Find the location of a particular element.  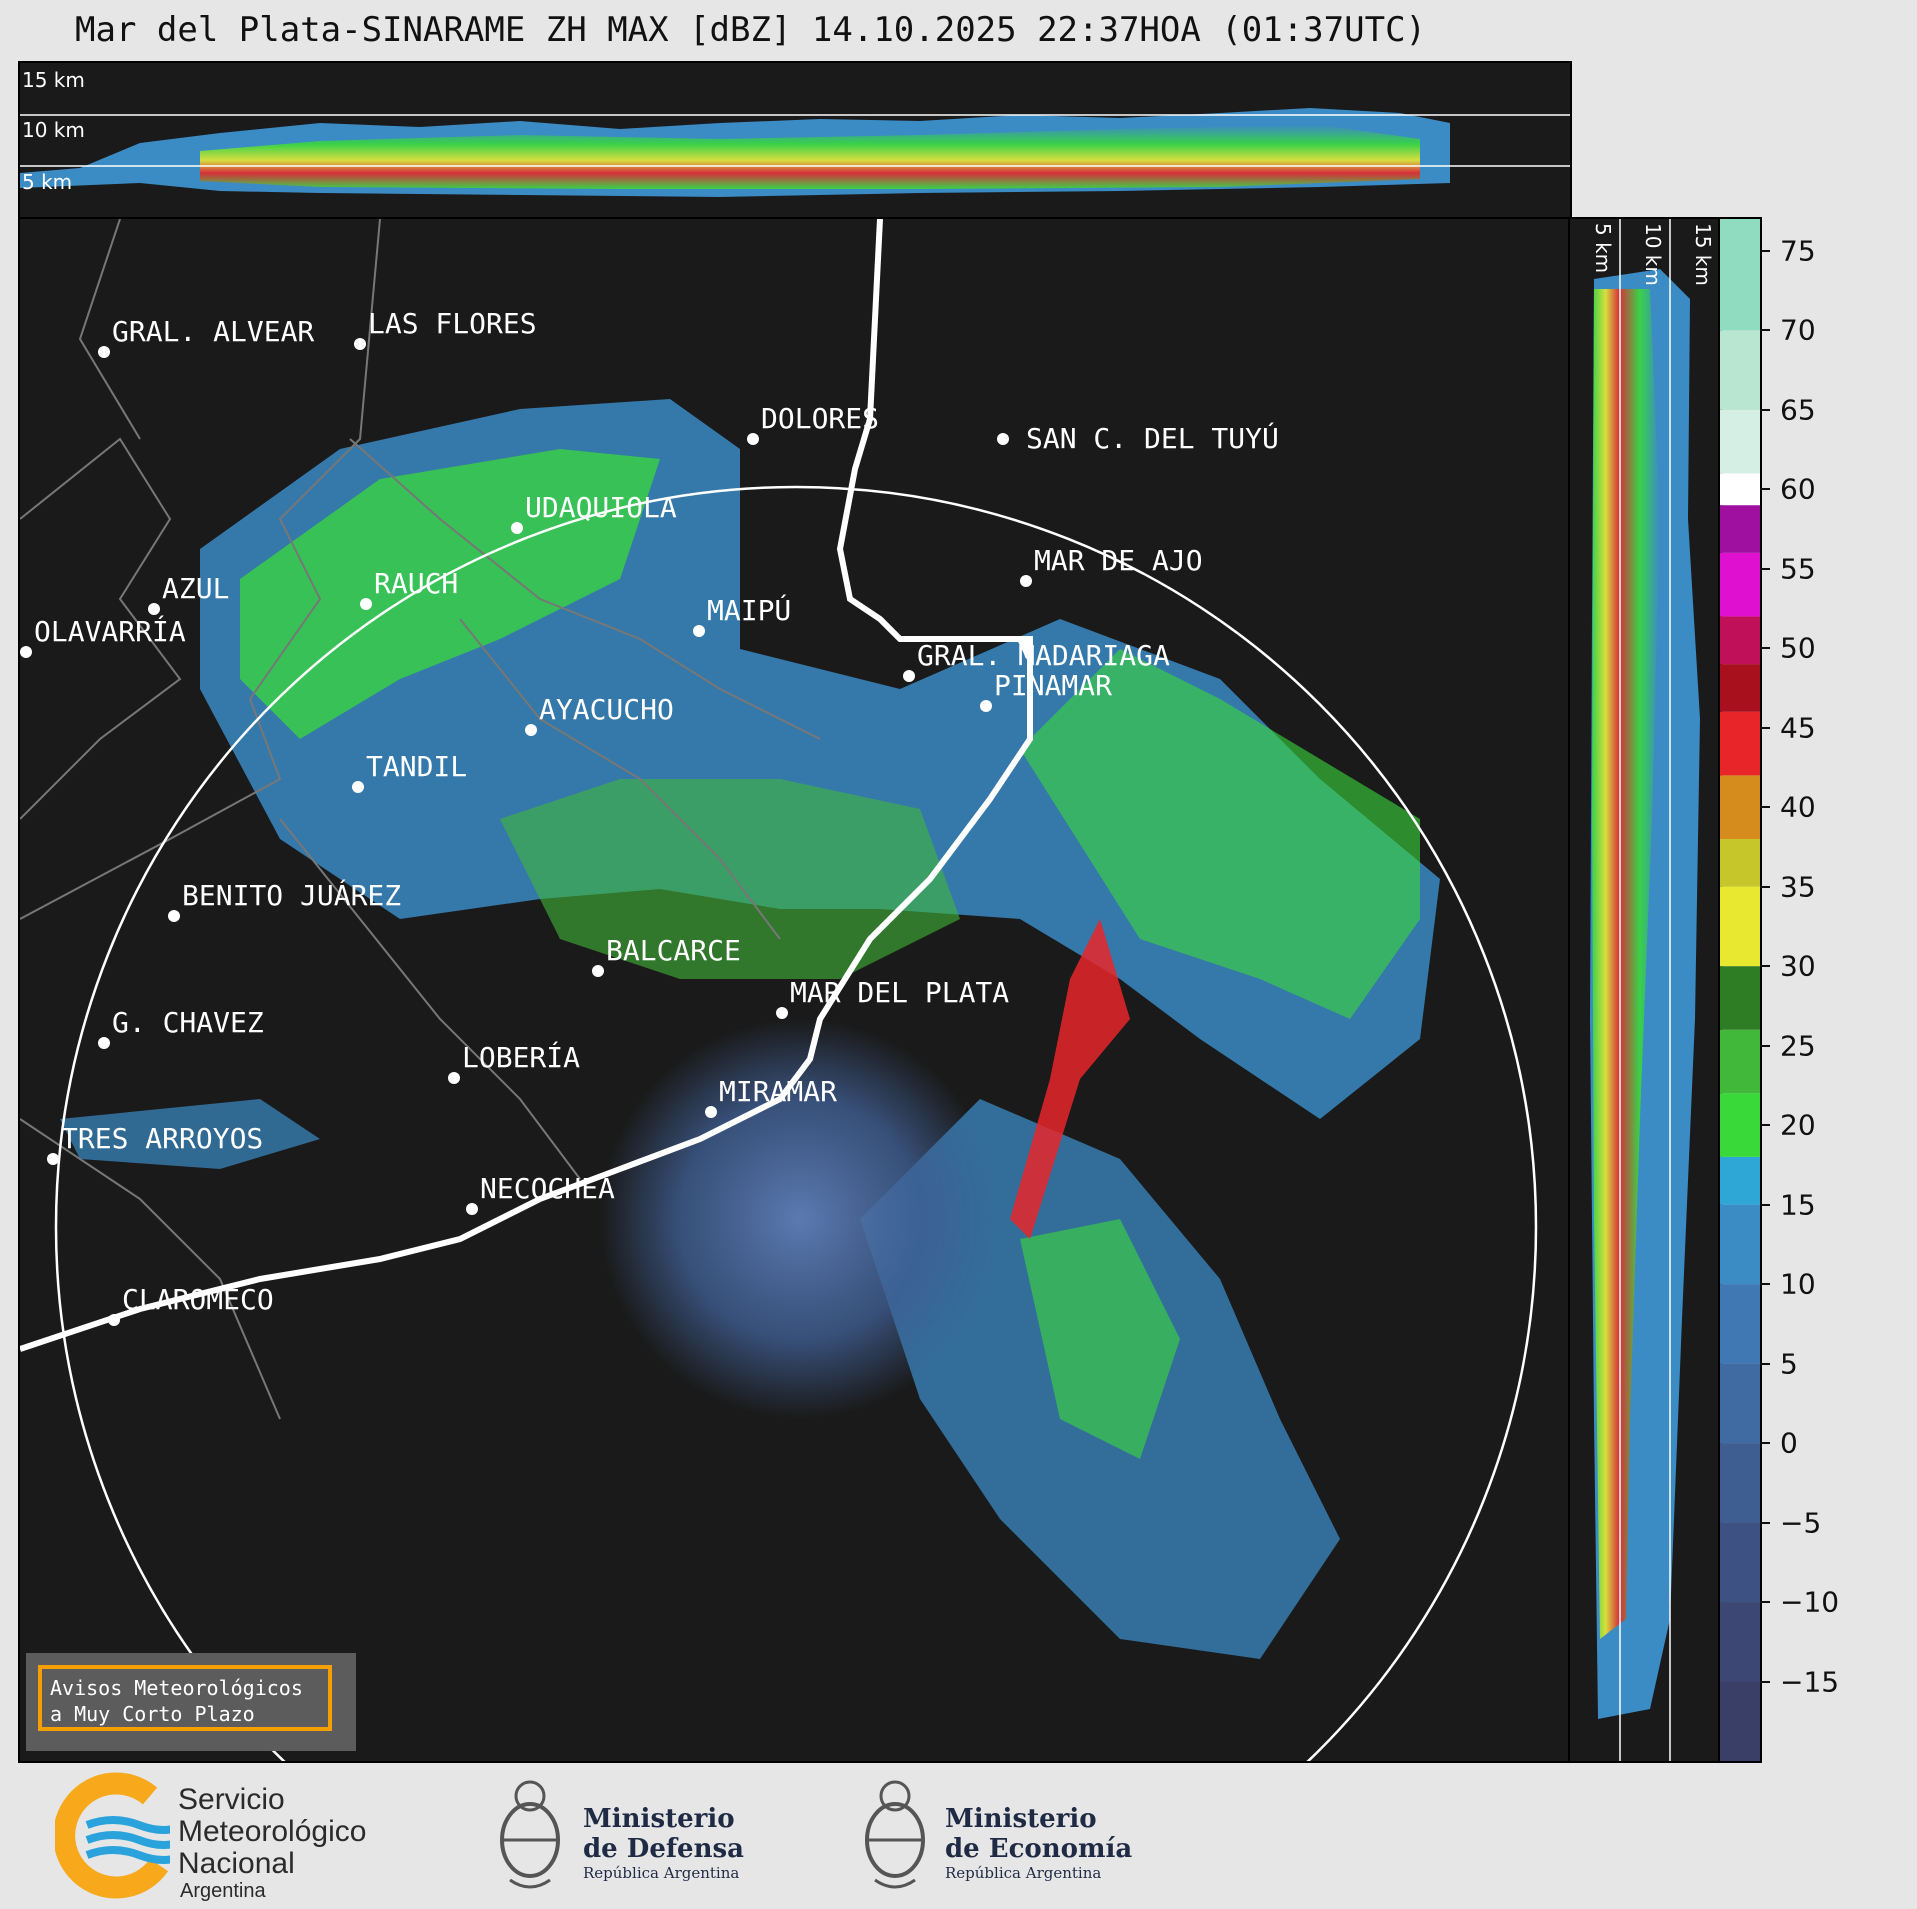

city-label-mar-del-plata: MAR DEL PLATA is located at coordinates (899, 992).